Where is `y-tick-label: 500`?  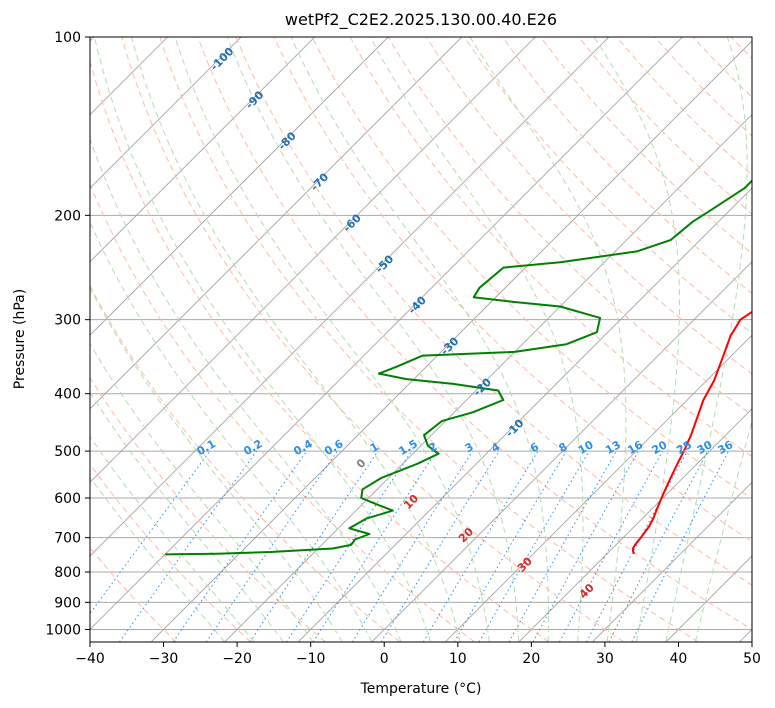 y-tick-label: 500 is located at coordinates (67, 452).